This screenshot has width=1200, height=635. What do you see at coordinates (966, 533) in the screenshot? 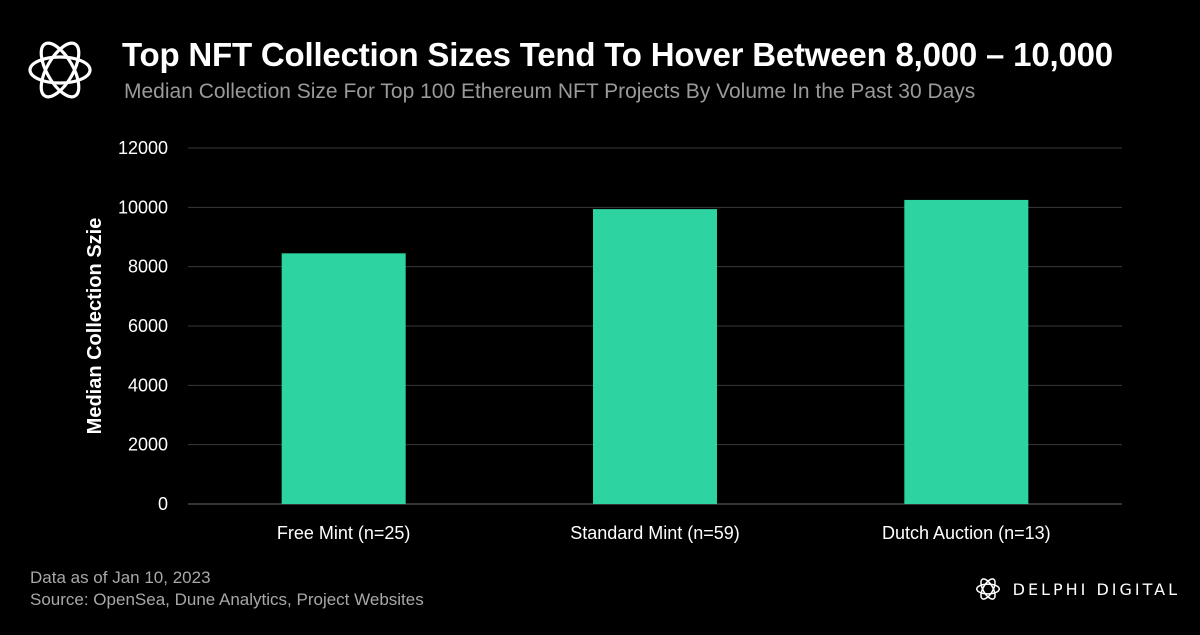
I see `x-tick-label: Dutch Auction (n=13)` at bounding box center [966, 533].